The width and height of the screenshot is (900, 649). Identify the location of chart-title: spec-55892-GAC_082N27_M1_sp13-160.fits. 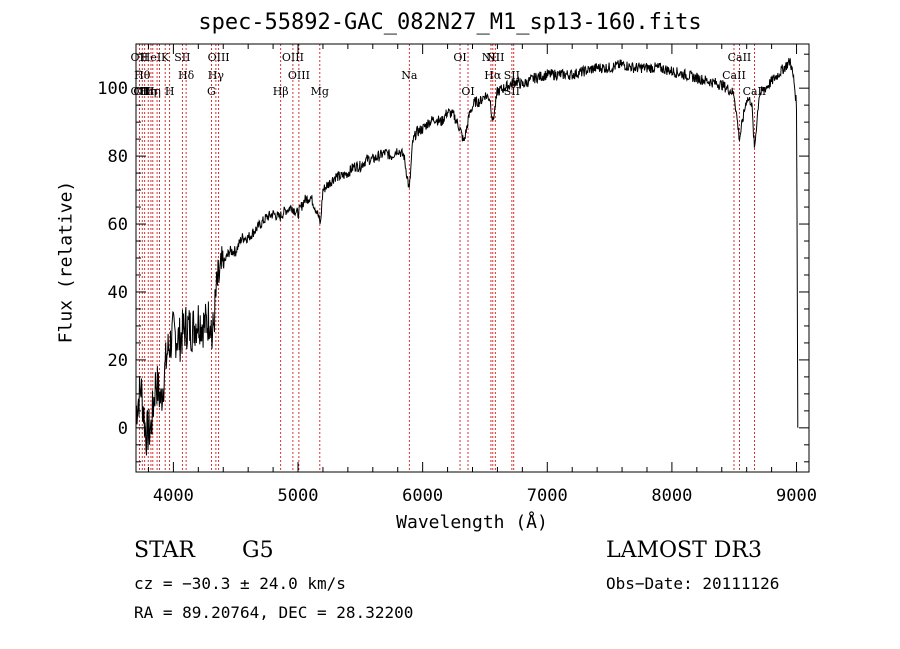
(450, 22).